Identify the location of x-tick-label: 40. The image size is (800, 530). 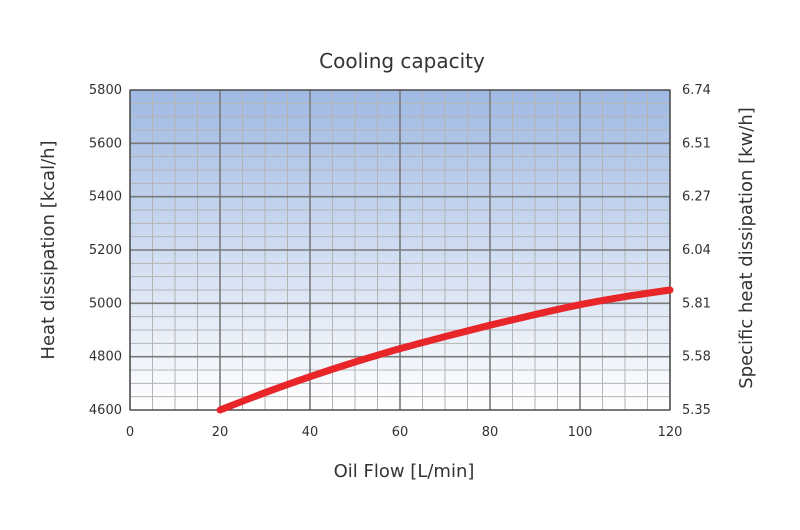
(310, 432).